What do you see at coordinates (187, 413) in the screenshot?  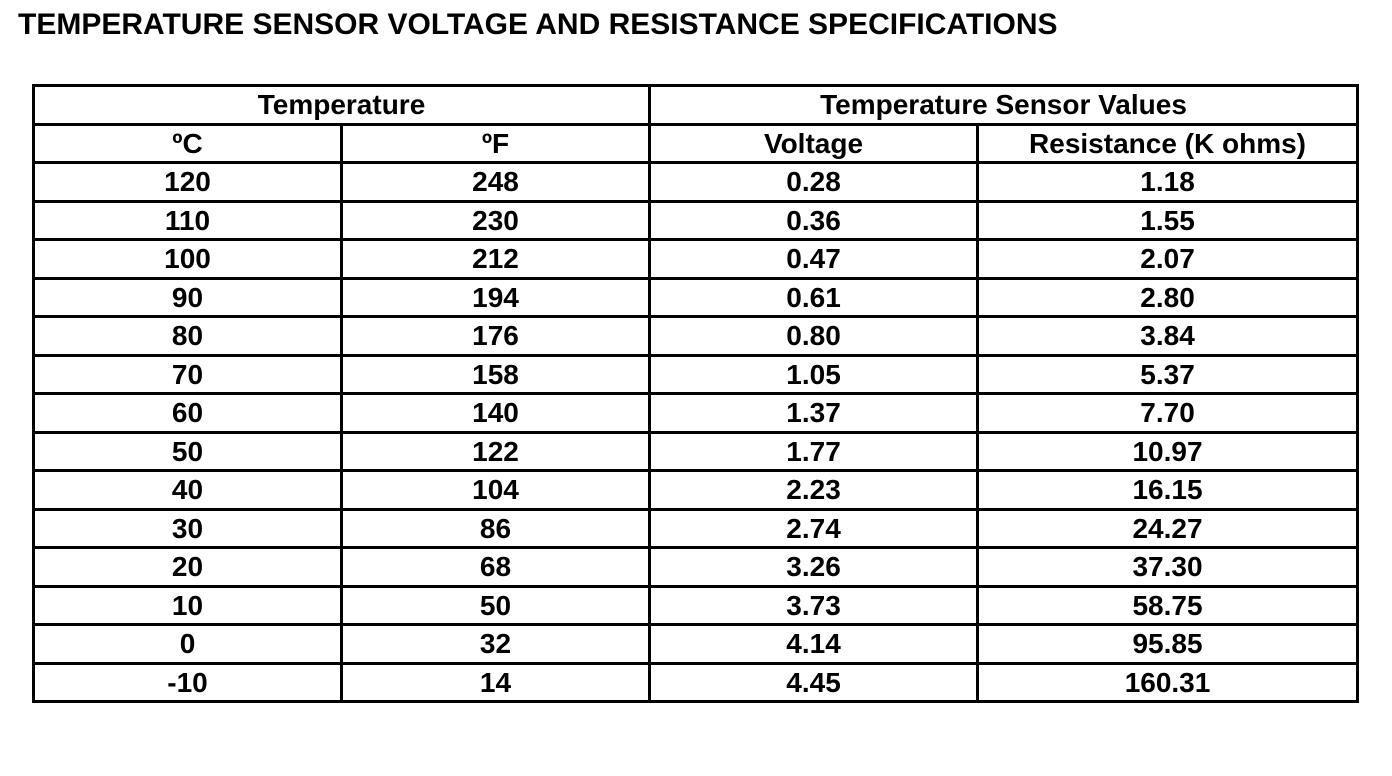 I see `table-cell: 60` at bounding box center [187, 413].